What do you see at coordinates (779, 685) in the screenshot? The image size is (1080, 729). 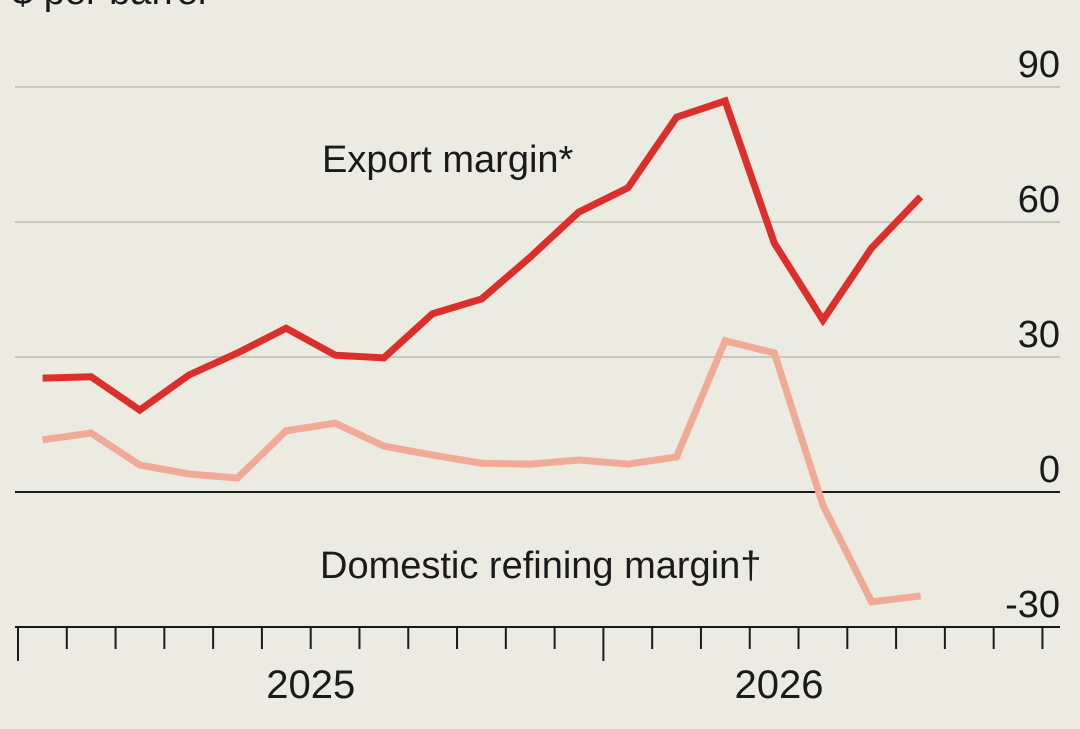 I see `x-tick-label: 2026` at bounding box center [779, 685].